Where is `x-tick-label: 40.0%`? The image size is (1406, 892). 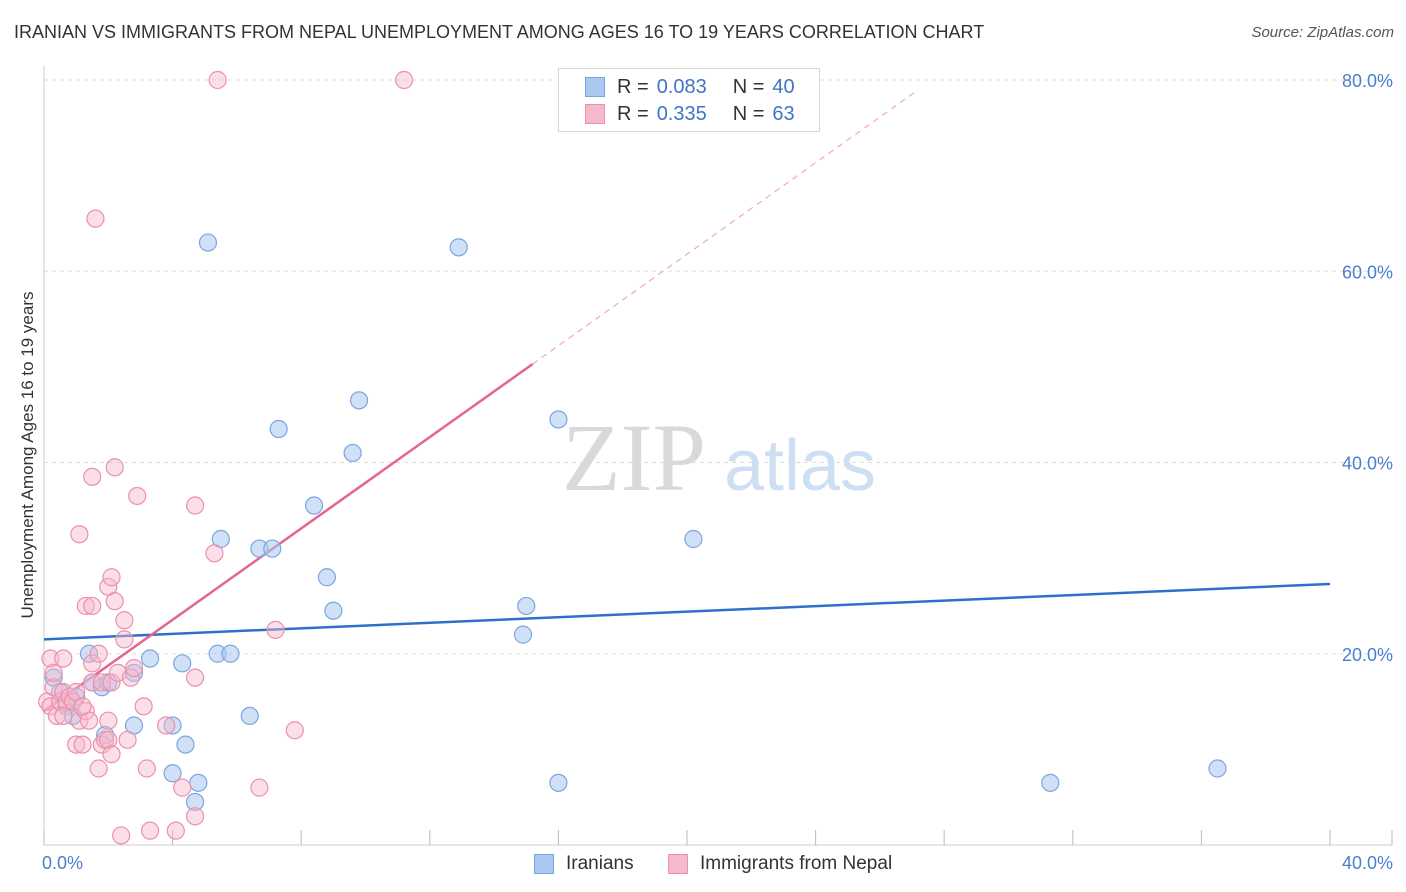 x-tick-label: 40.0% is located at coordinates (1367, 863).